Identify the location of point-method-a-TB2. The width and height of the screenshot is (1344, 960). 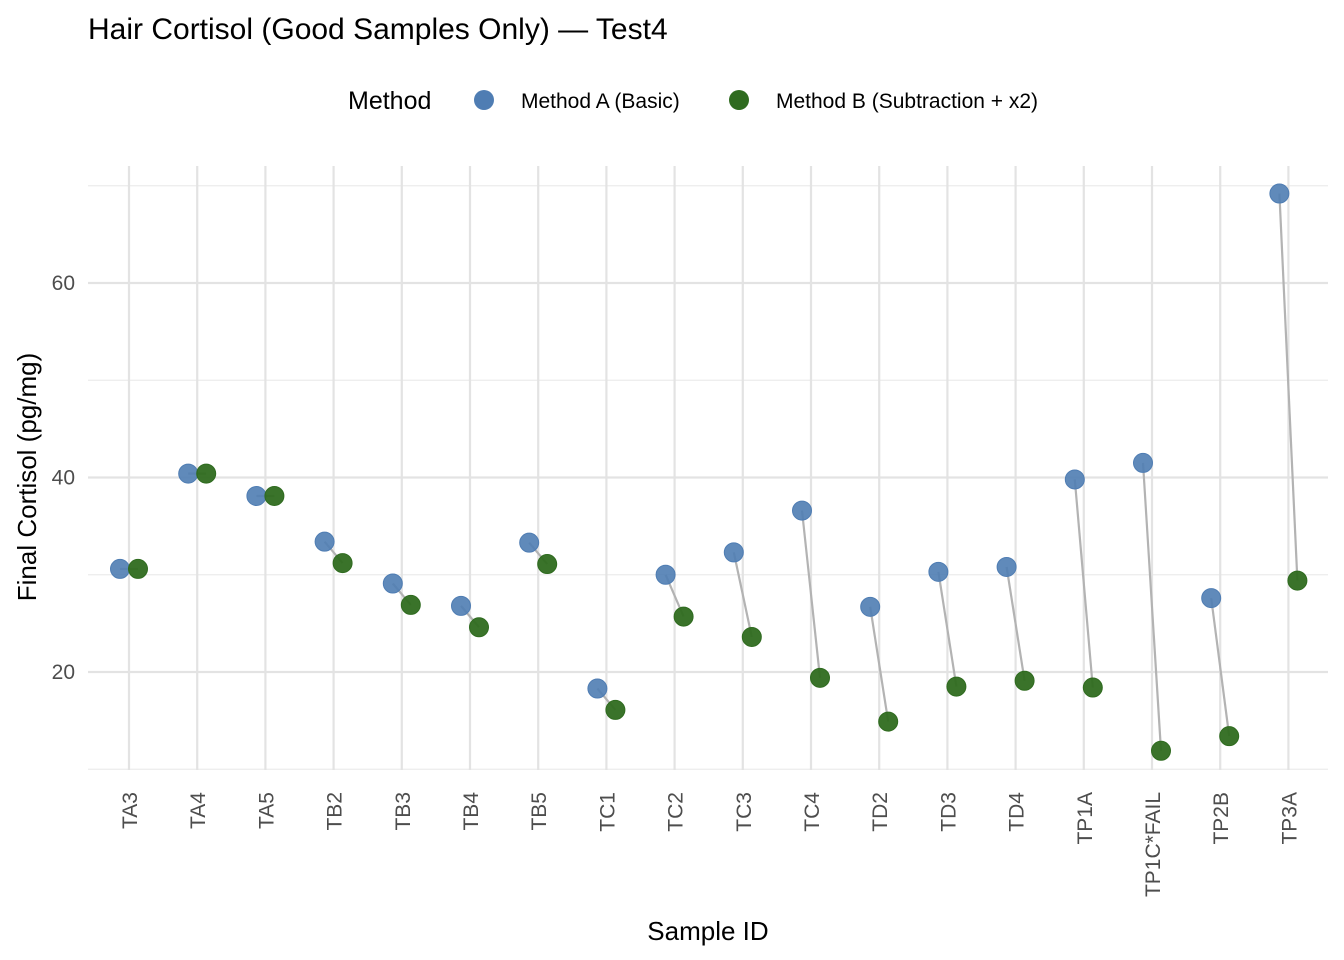
(324, 541).